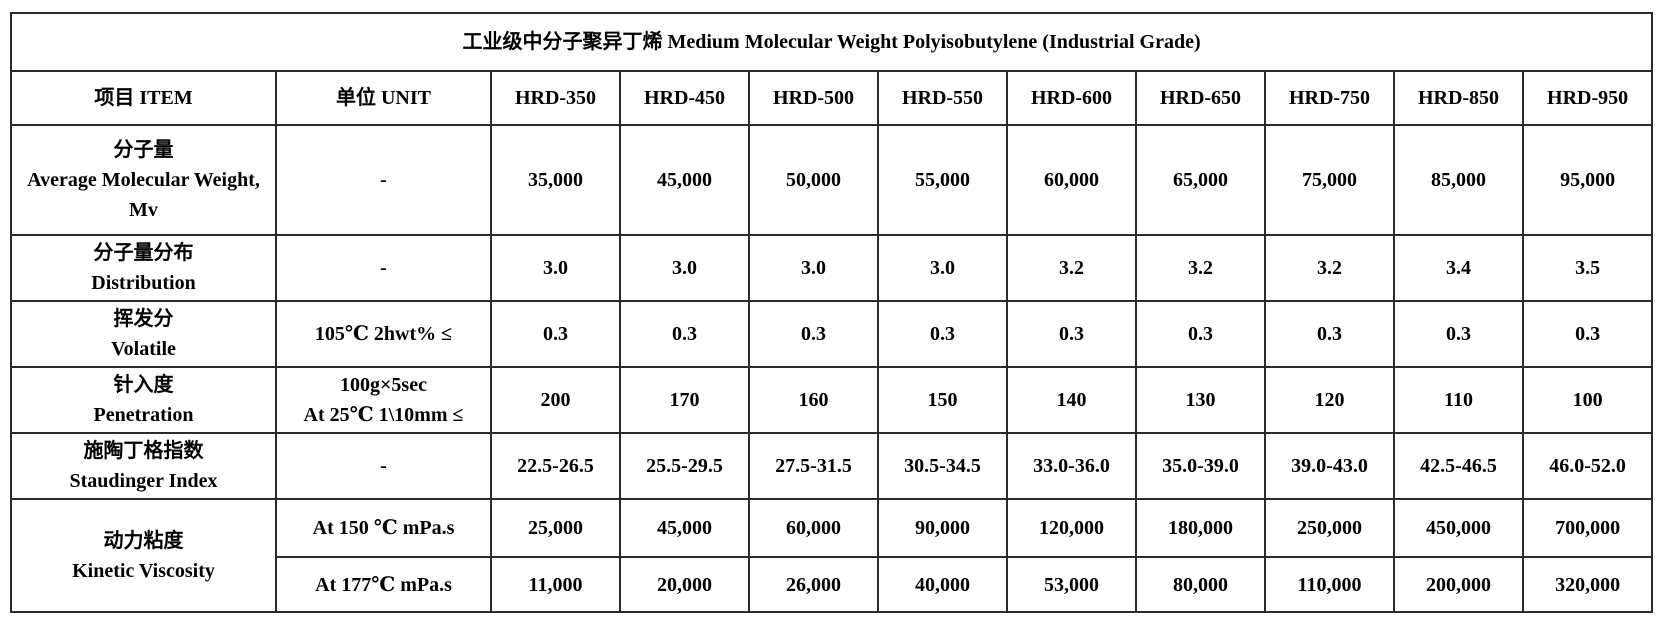 The width and height of the screenshot is (1662, 637). Describe the element at coordinates (1587, 400) in the screenshot. I see `value-cell: 100` at that location.